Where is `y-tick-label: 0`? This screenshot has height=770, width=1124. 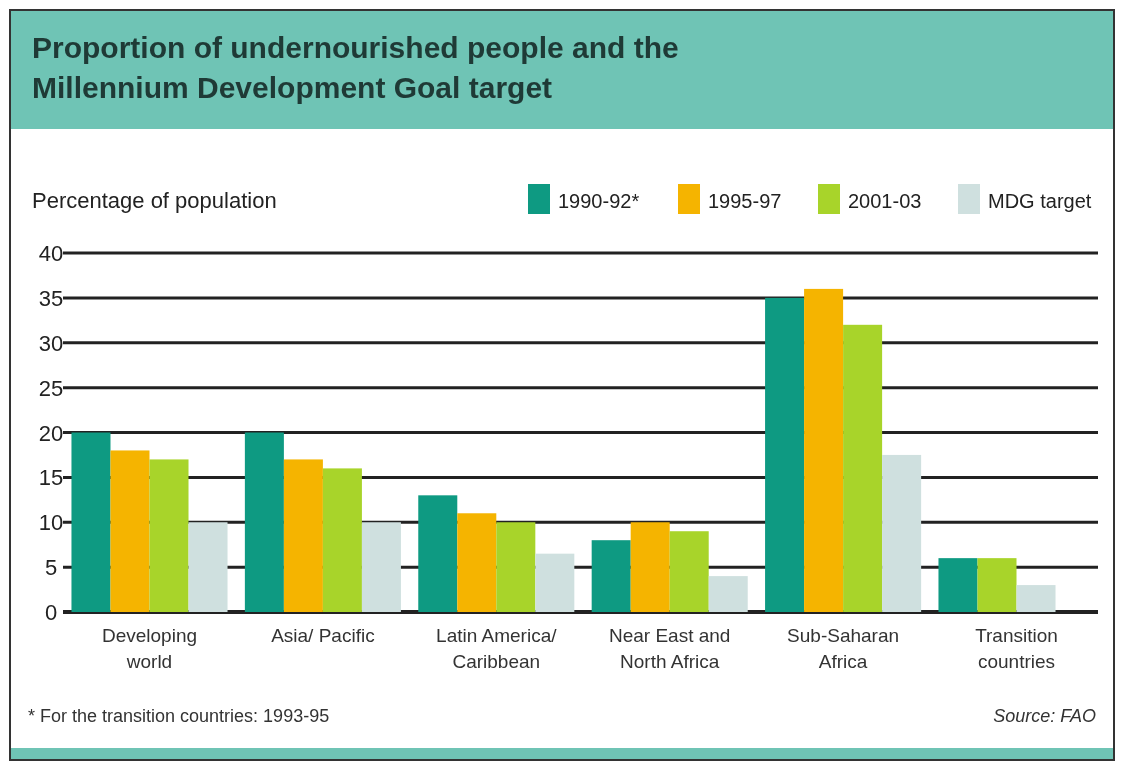 y-tick-label: 0 is located at coordinates (51, 612).